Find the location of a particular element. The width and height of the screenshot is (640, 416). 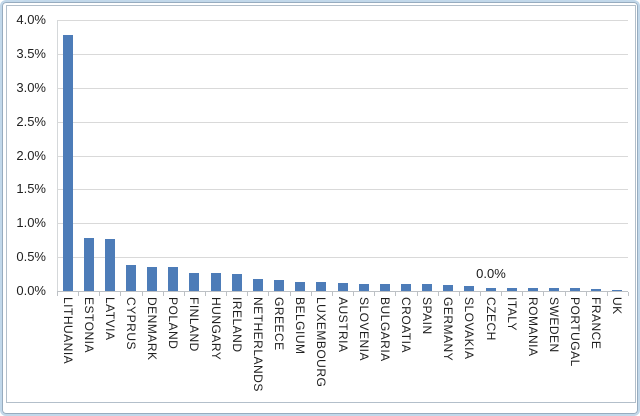

x-axis-category-label: LUXEMBOURG is located at coordinates (321, 342).